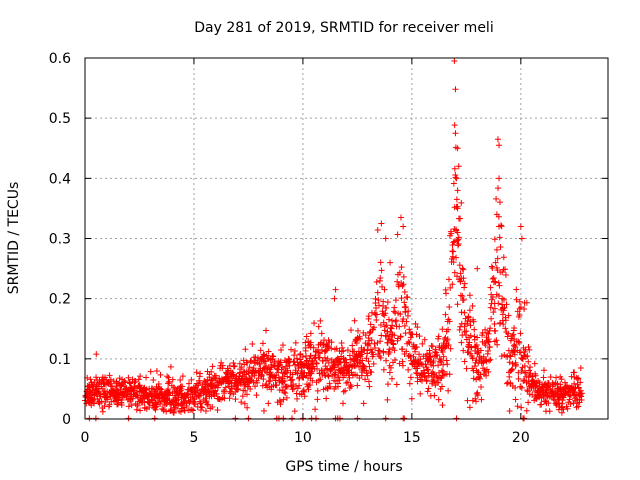 This screenshot has width=640, height=480. What do you see at coordinates (305, 438) in the screenshot?
I see `x-tick-labels: 0 5 10 15 20` at bounding box center [305, 438].